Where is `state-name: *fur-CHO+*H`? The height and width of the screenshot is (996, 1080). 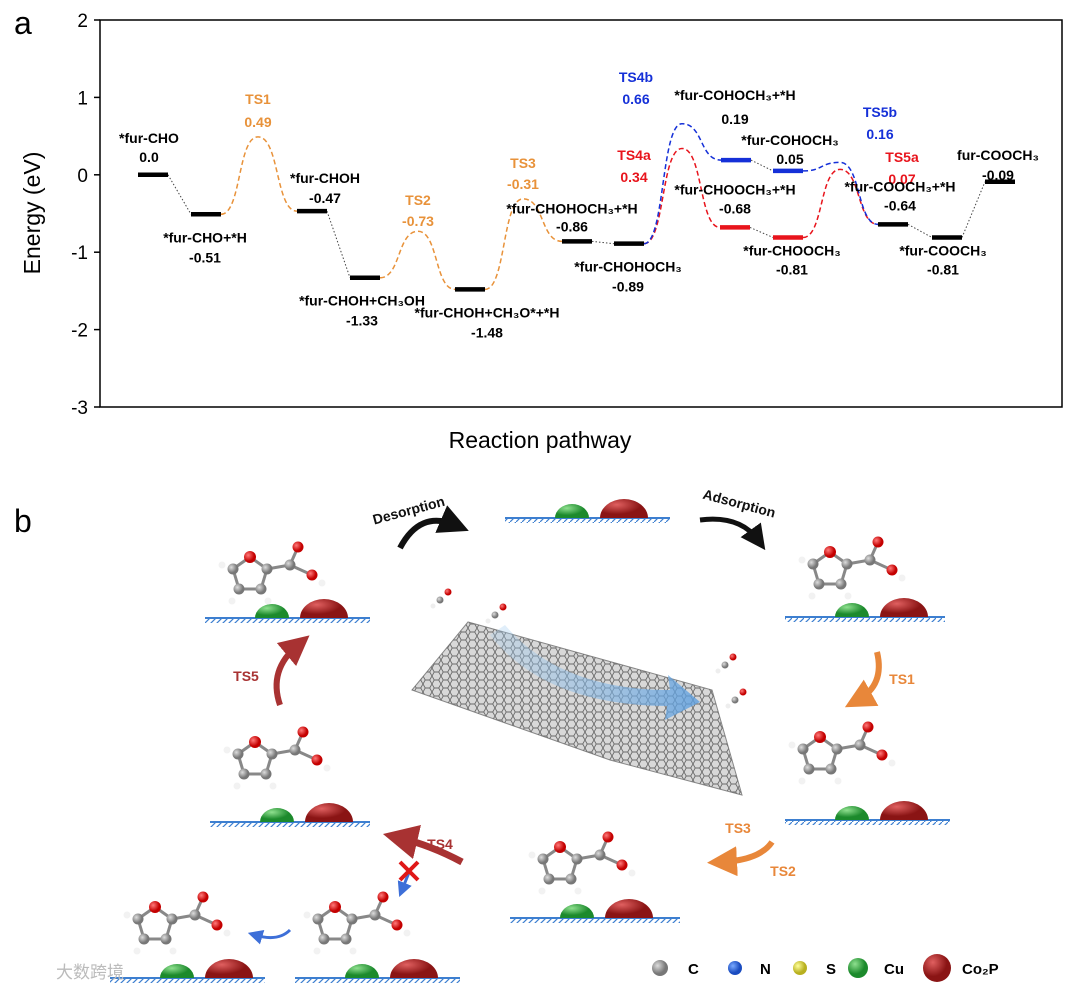 state-name: *fur-CHO+*H is located at coordinates (205, 237).